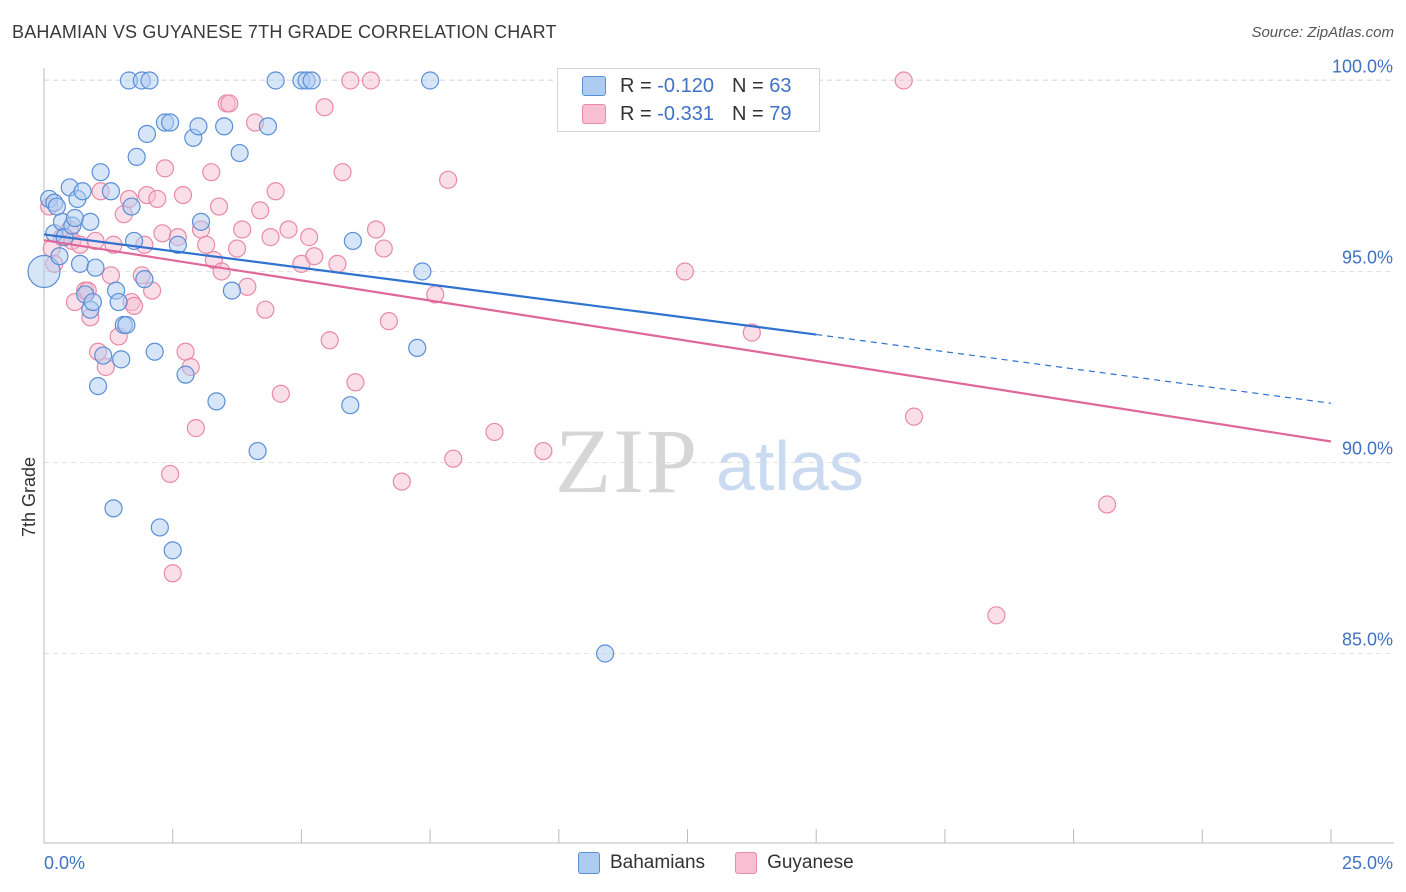 The image size is (1406, 892). I want to click on watermark: ZIP atlas, so click(709, 461).